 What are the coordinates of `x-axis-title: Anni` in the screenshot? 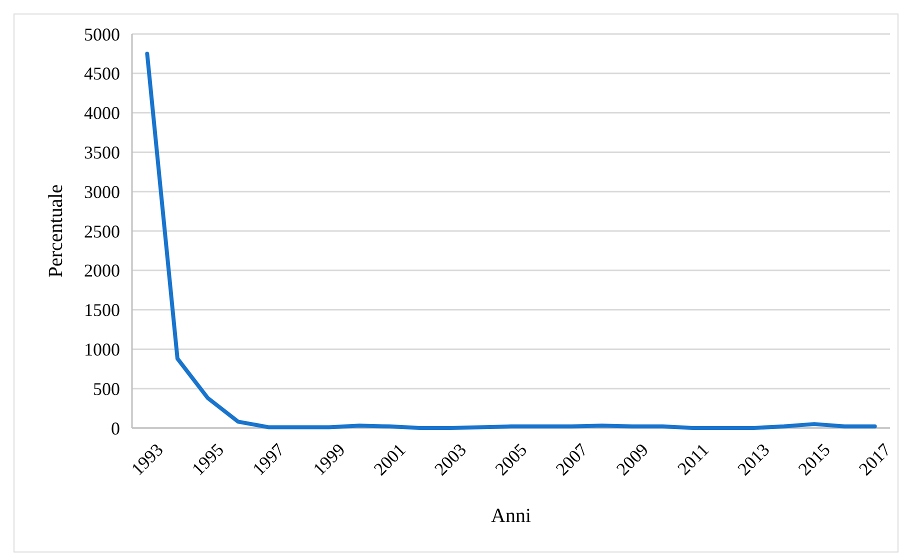 It's located at (511, 516).